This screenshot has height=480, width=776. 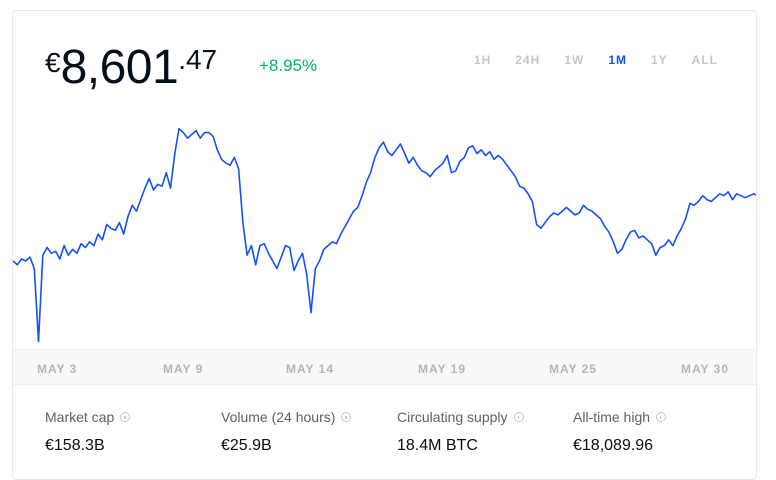 I want to click on time-range-selector: 1H 24H 1W 1M 1Y ALL, so click(x=596, y=60).